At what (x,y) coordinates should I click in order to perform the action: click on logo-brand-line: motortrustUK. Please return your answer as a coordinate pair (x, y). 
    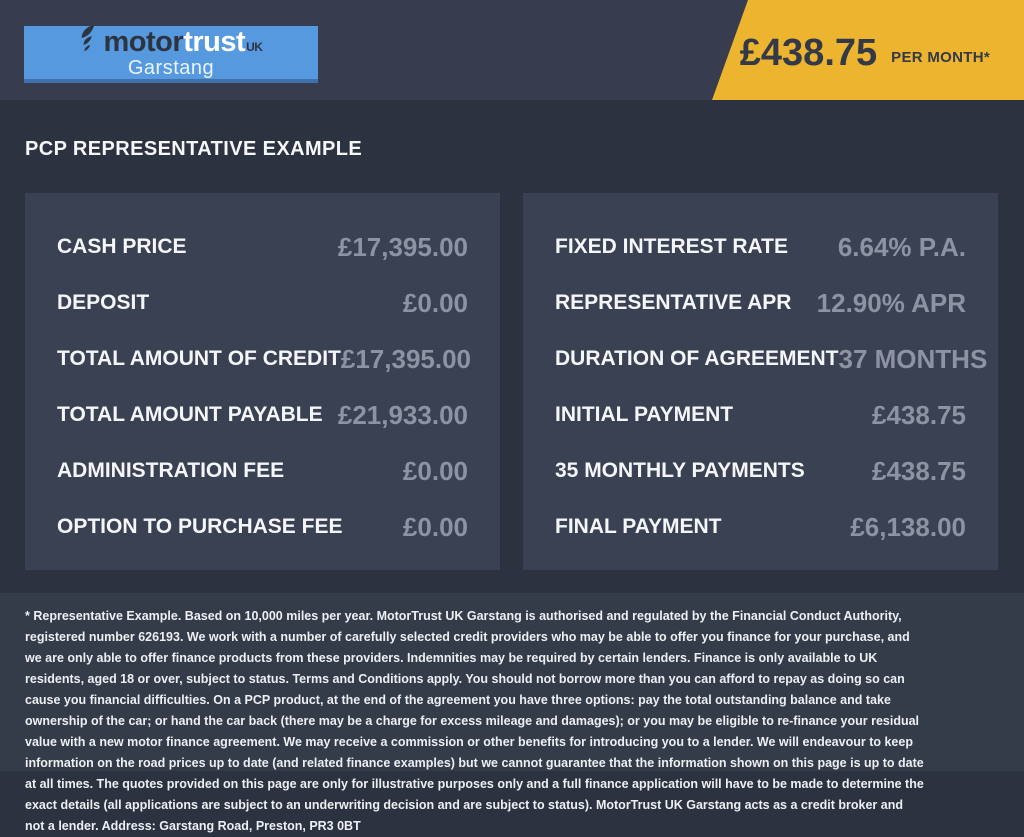
    Looking at the image, I should click on (171, 41).